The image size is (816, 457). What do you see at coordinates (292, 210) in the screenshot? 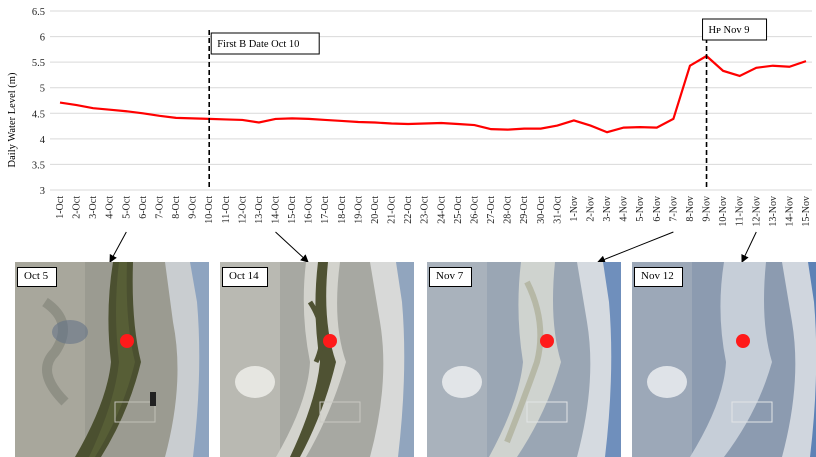
I see `x-tick-label: 15-Oct` at bounding box center [292, 210].